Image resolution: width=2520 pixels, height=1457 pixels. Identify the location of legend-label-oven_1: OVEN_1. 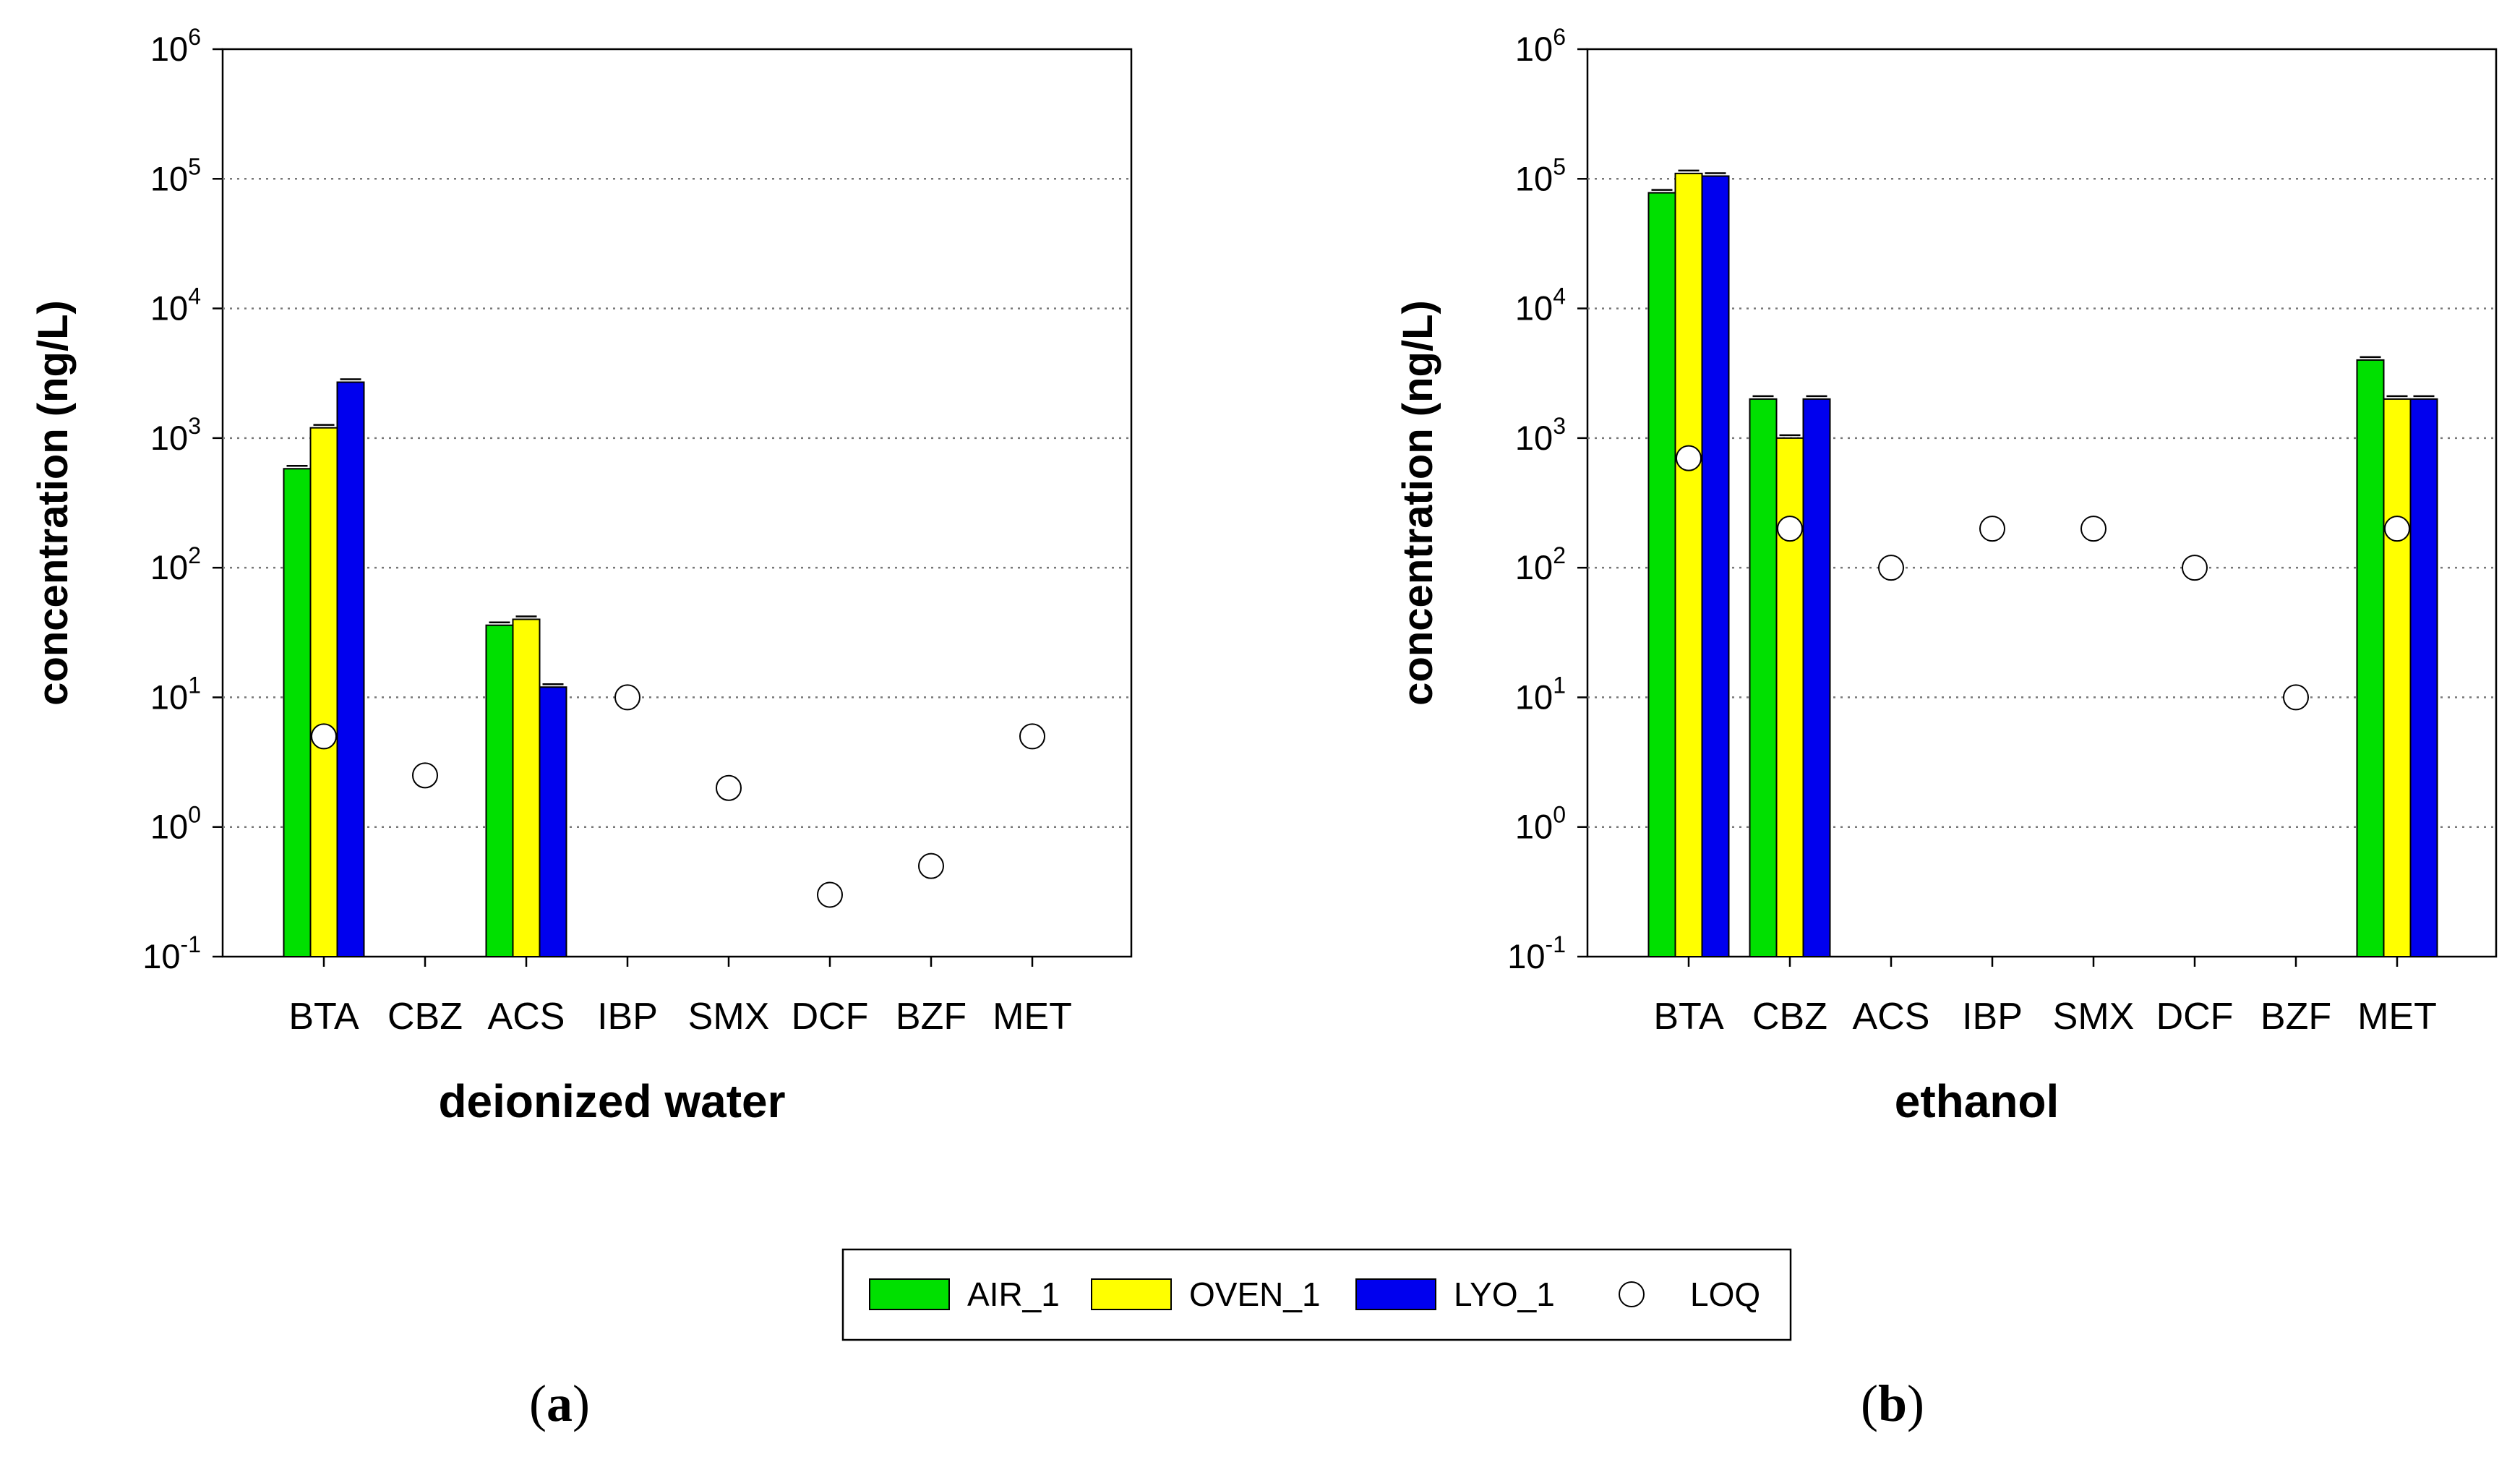
(1255, 1294).